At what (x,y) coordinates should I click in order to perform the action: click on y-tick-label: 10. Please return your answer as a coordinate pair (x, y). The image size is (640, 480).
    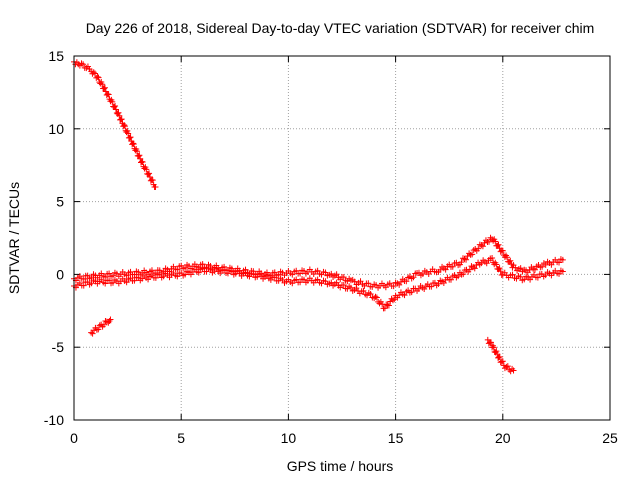
    Looking at the image, I should click on (56, 129).